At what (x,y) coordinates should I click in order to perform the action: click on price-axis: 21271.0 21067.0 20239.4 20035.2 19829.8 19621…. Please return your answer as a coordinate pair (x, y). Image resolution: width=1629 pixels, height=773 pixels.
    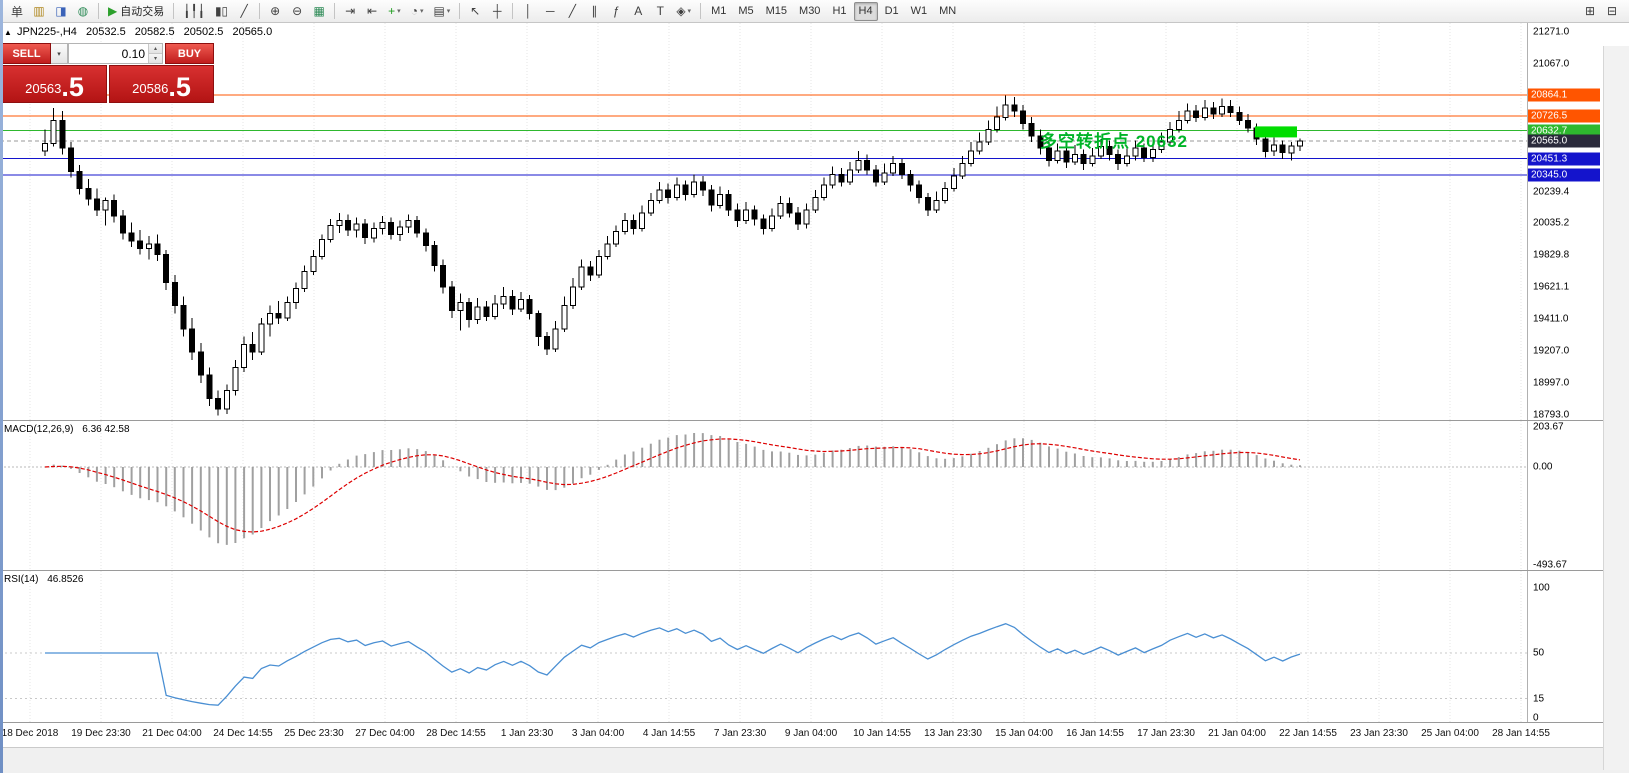
    Looking at the image, I should click on (1565, 221).